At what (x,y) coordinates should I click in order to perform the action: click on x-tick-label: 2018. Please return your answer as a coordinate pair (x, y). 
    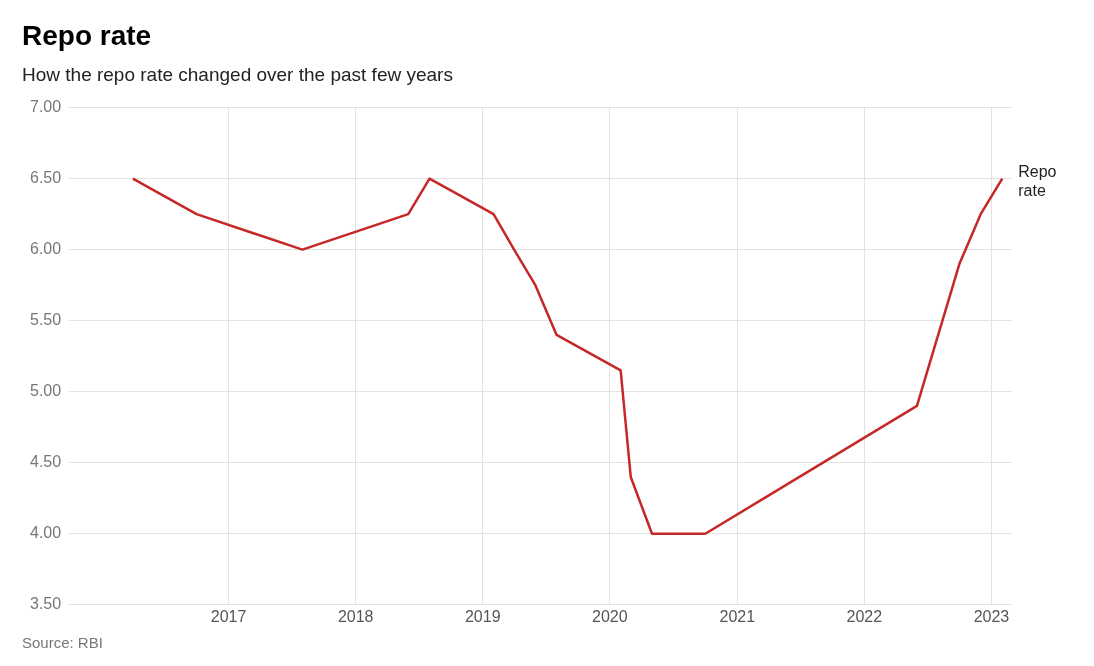
    Looking at the image, I should click on (355, 616).